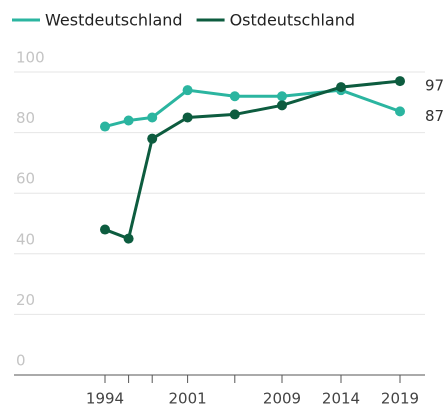 This screenshot has width=447, height=413. Describe the element at coordinates (105, 399) in the screenshot. I see `x-tick-label: 1994` at that location.